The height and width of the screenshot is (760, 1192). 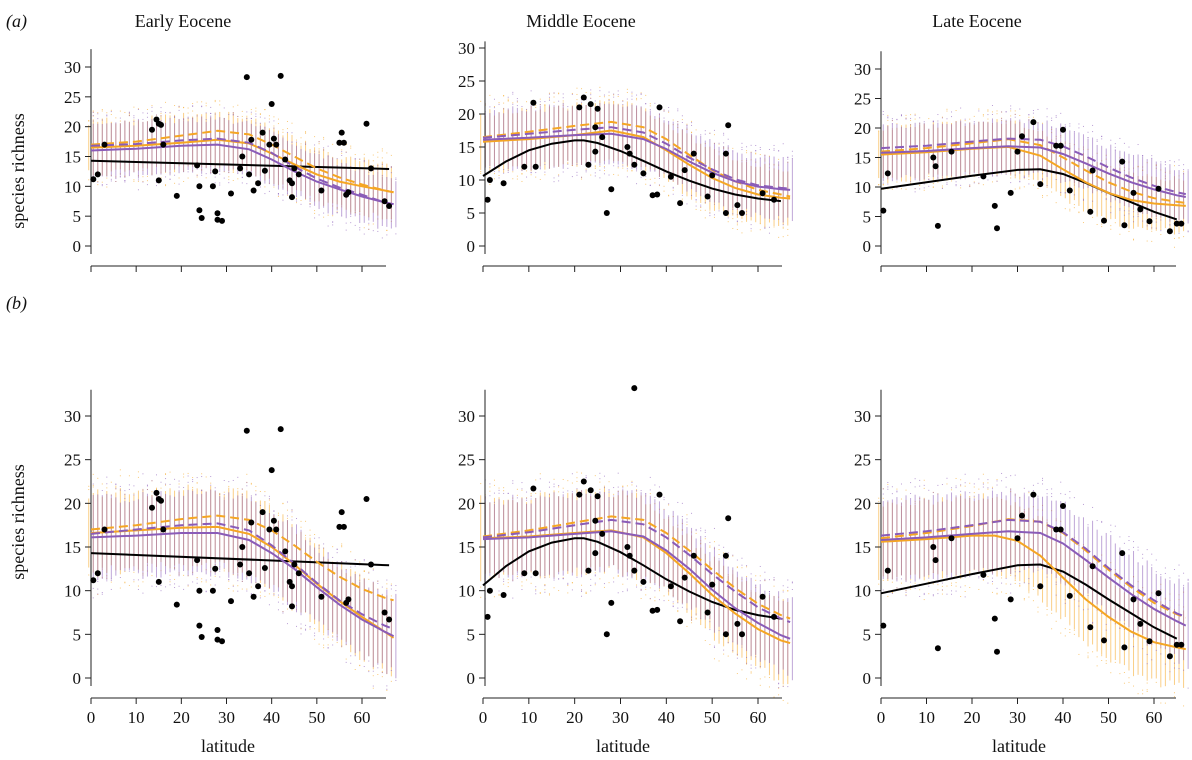 What do you see at coordinates (972, 717) in the screenshot?
I see `x-tick-label: 20` at bounding box center [972, 717].